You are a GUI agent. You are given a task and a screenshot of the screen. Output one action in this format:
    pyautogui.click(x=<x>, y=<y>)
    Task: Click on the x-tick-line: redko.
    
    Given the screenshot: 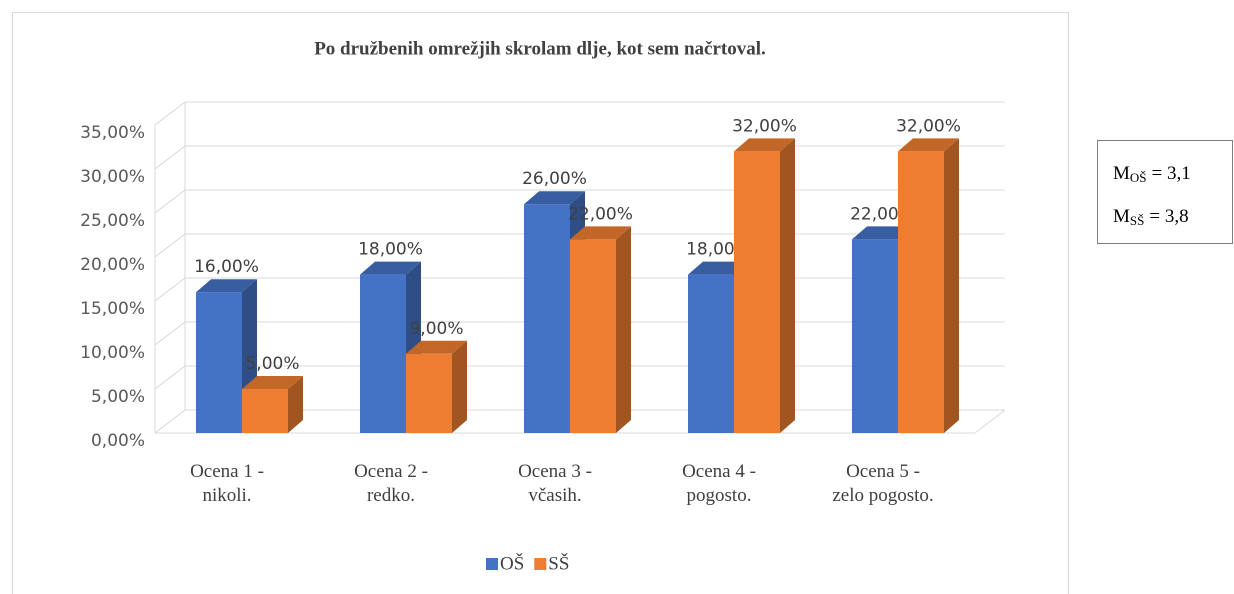 What is the action you would take?
    pyautogui.click(x=391, y=495)
    